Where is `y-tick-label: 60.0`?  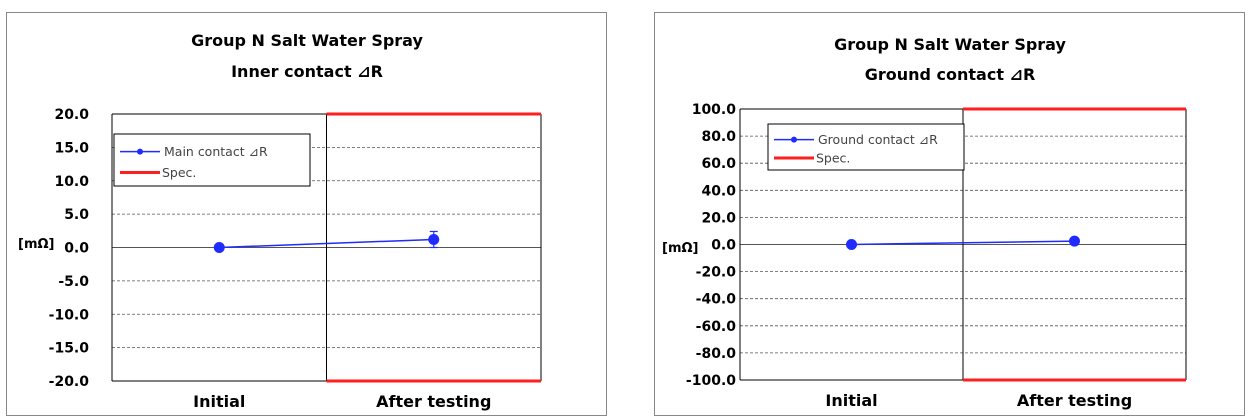 y-tick-label: 60.0 is located at coordinates (718, 164).